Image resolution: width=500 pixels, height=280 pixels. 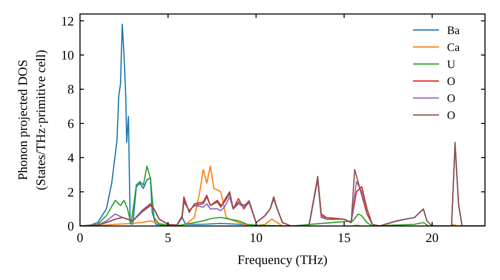 I want to click on legend-label: Ba, so click(x=453, y=31).